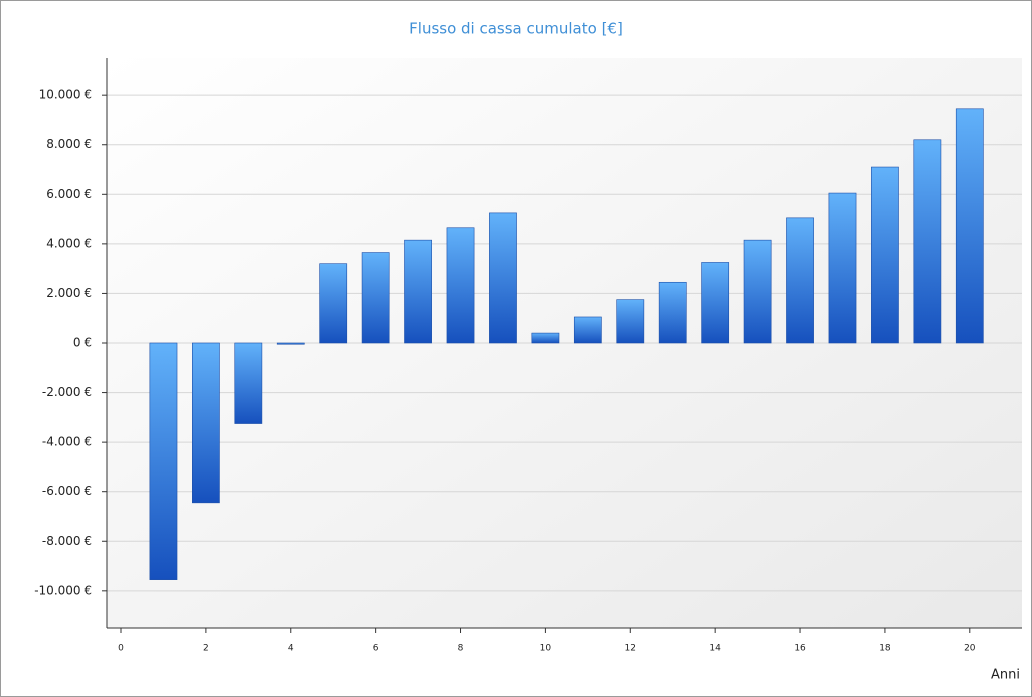 The height and width of the screenshot is (697, 1032). What do you see at coordinates (69, 293) in the screenshot?
I see `y-tick-label: 2.000 €` at bounding box center [69, 293].